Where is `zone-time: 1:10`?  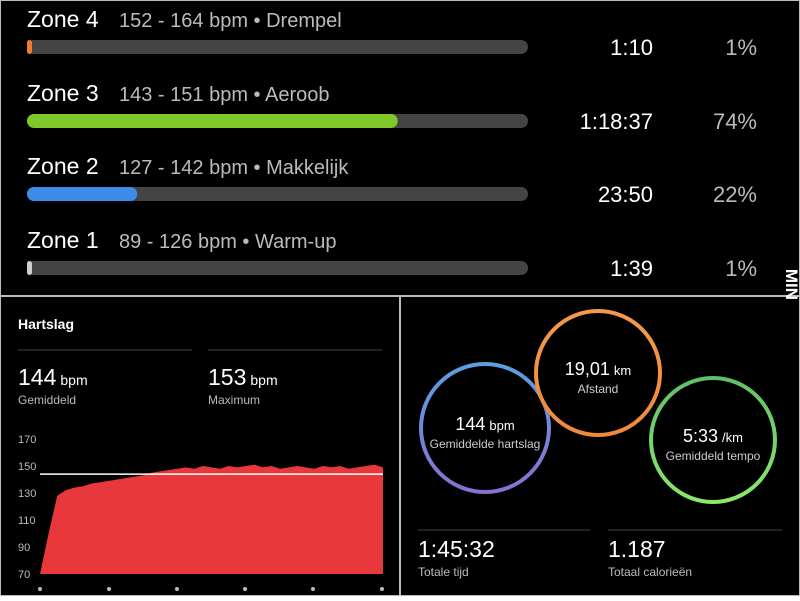
zone-time: 1:10 is located at coordinates (631, 47).